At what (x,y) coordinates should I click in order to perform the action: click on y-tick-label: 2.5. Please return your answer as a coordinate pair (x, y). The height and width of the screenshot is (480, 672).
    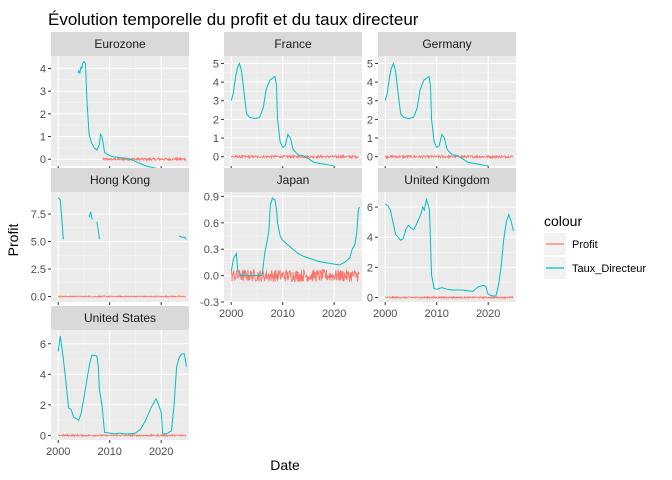
    Looking at the image, I should click on (38, 270).